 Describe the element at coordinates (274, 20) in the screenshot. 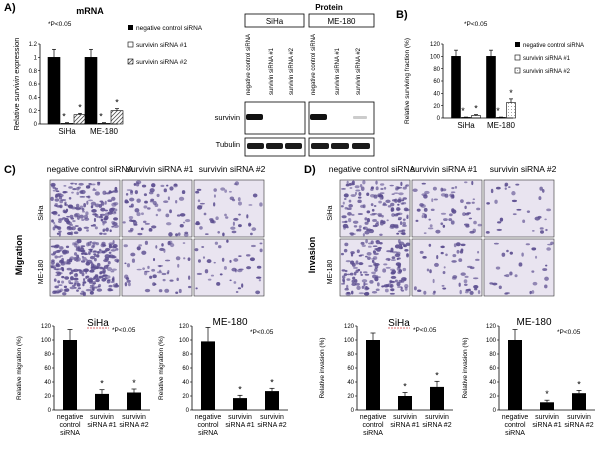

I see `blot-header-siha` at that location.